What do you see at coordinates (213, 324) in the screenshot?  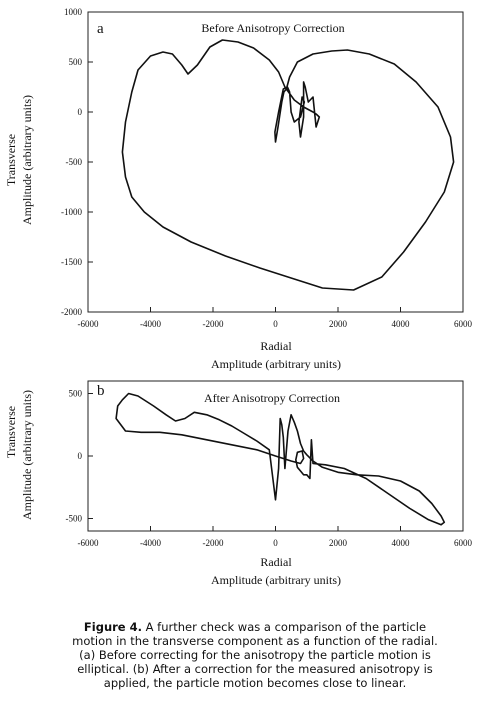 I see `panel-a-x-tick-label: -2000` at bounding box center [213, 324].